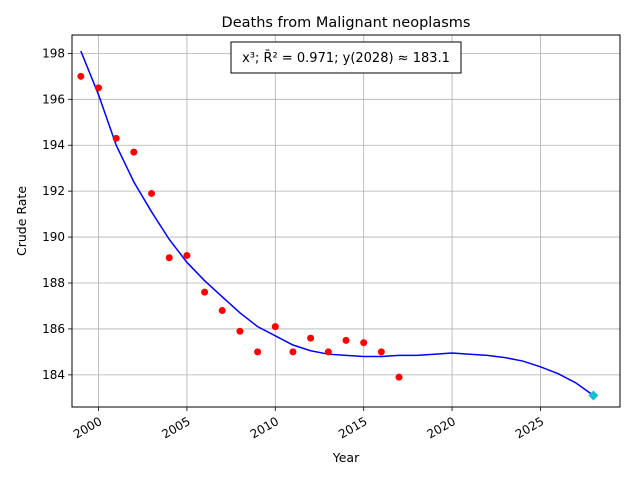 This screenshot has width=640, height=480. Describe the element at coordinates (53, 283) in the screenshot. I see `y-tick-label: 188` at that location.